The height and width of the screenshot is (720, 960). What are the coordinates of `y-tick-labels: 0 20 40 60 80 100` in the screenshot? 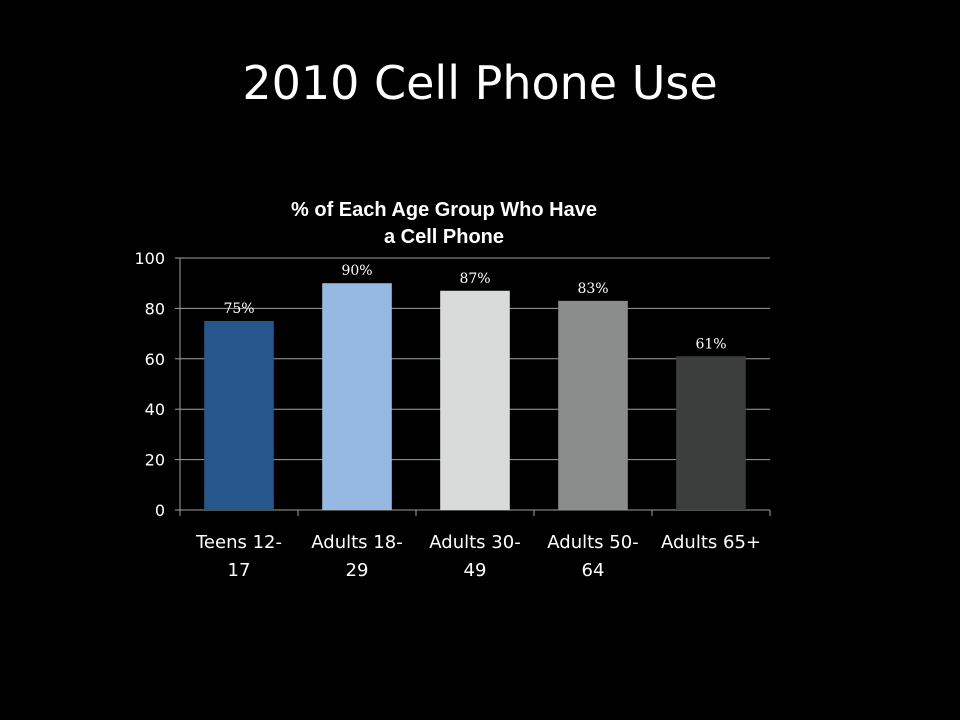 It's located at (149, 384).